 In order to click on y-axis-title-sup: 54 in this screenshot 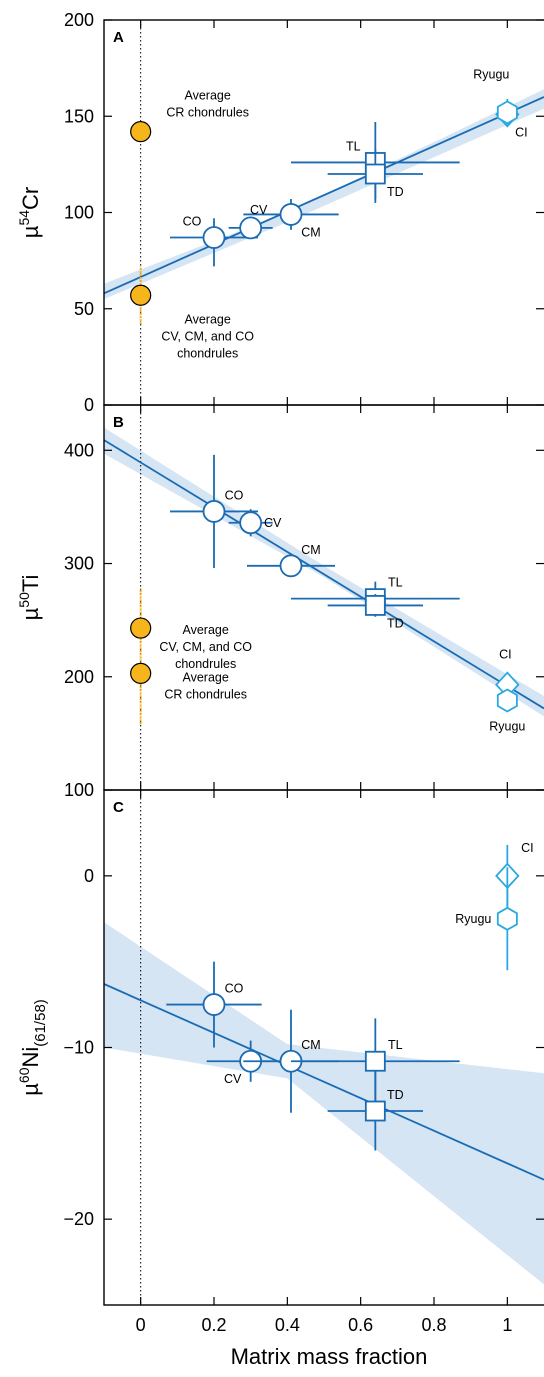, I will do `click(24, 218)`.